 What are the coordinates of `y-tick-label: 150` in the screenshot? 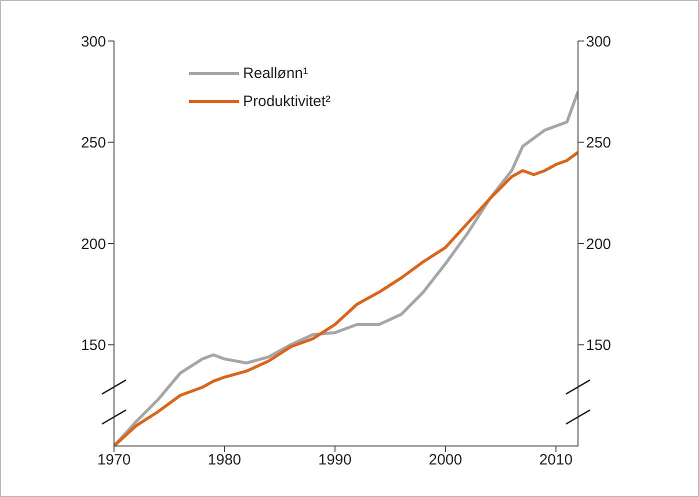 It's located at (93, 345).